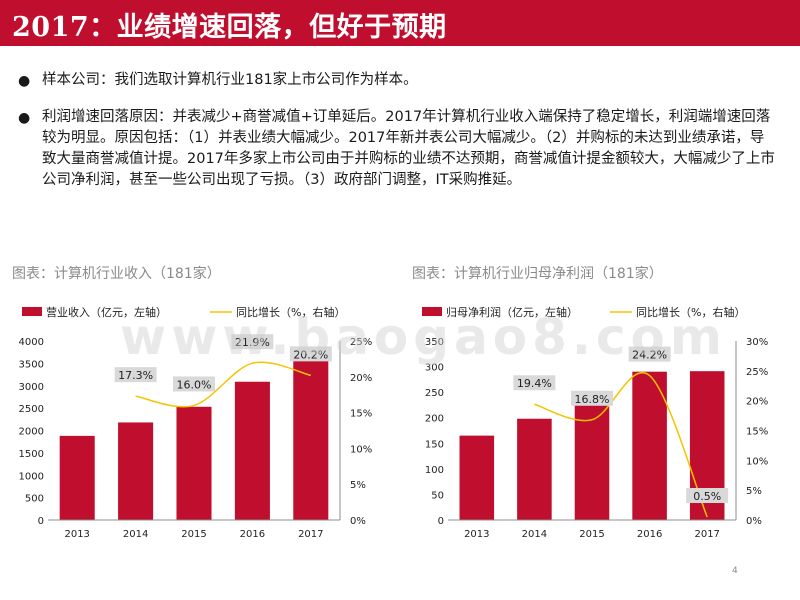  Describe the element at coordinates (31, 432) in the screenshot. I see `left-axis-tick: 2000` at that location.